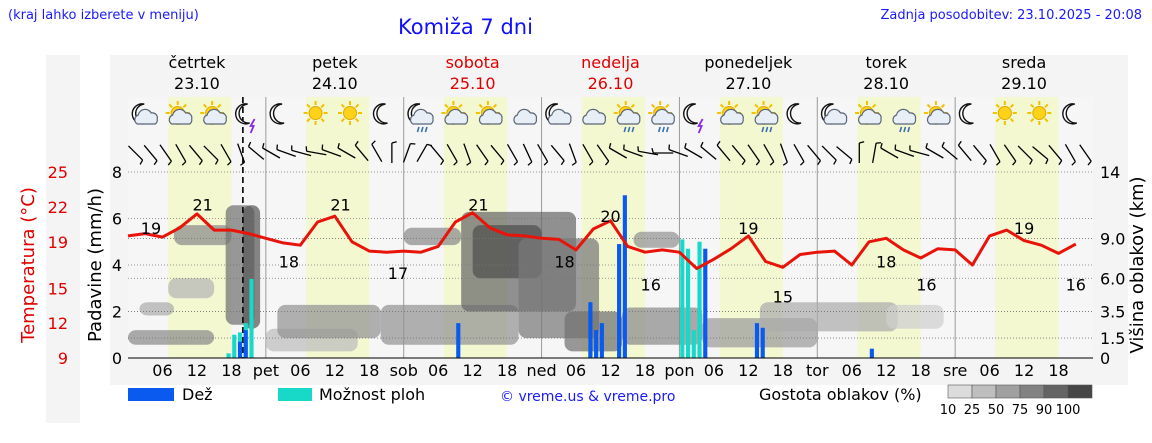 The width and height of the screenshot is (1152, 443). What do you see at coordinates (972, 410) in the screenshot?
I see `legend-density-tick: 25` at bounding box center [972, 410].